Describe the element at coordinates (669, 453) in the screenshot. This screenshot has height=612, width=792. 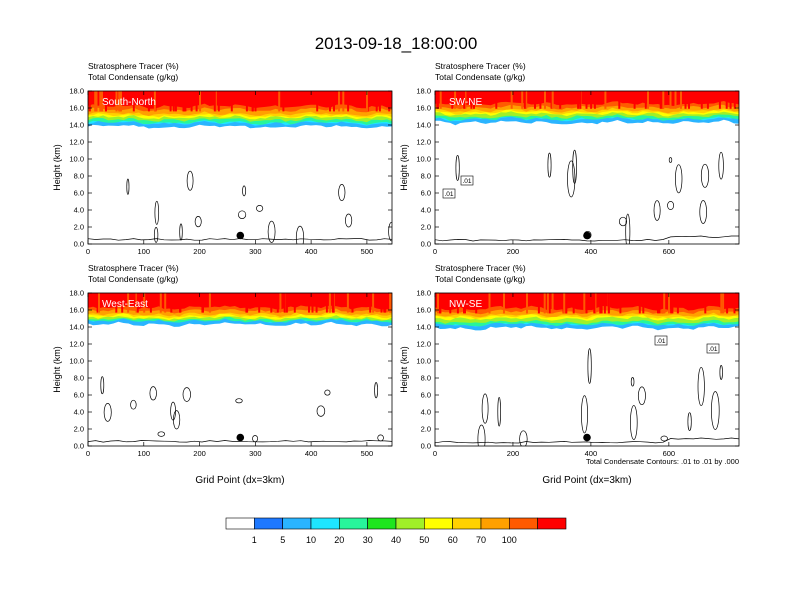
I see `x-tick-label: 600` at that location.